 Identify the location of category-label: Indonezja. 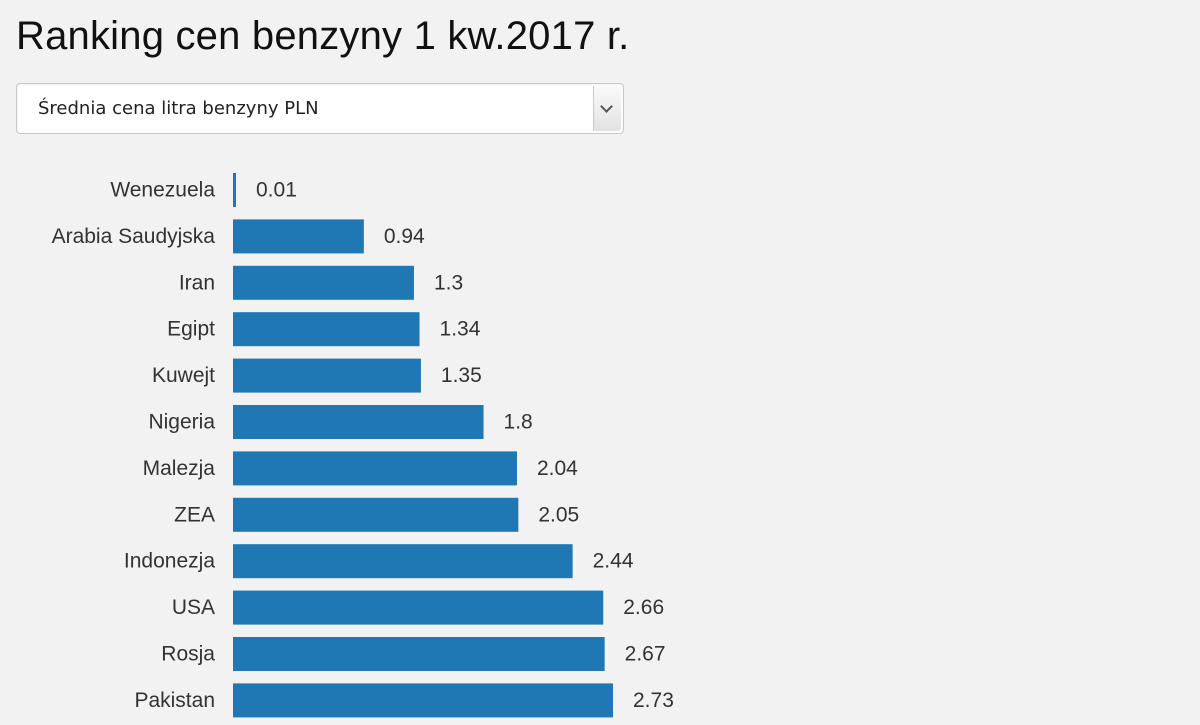
(169, 561).